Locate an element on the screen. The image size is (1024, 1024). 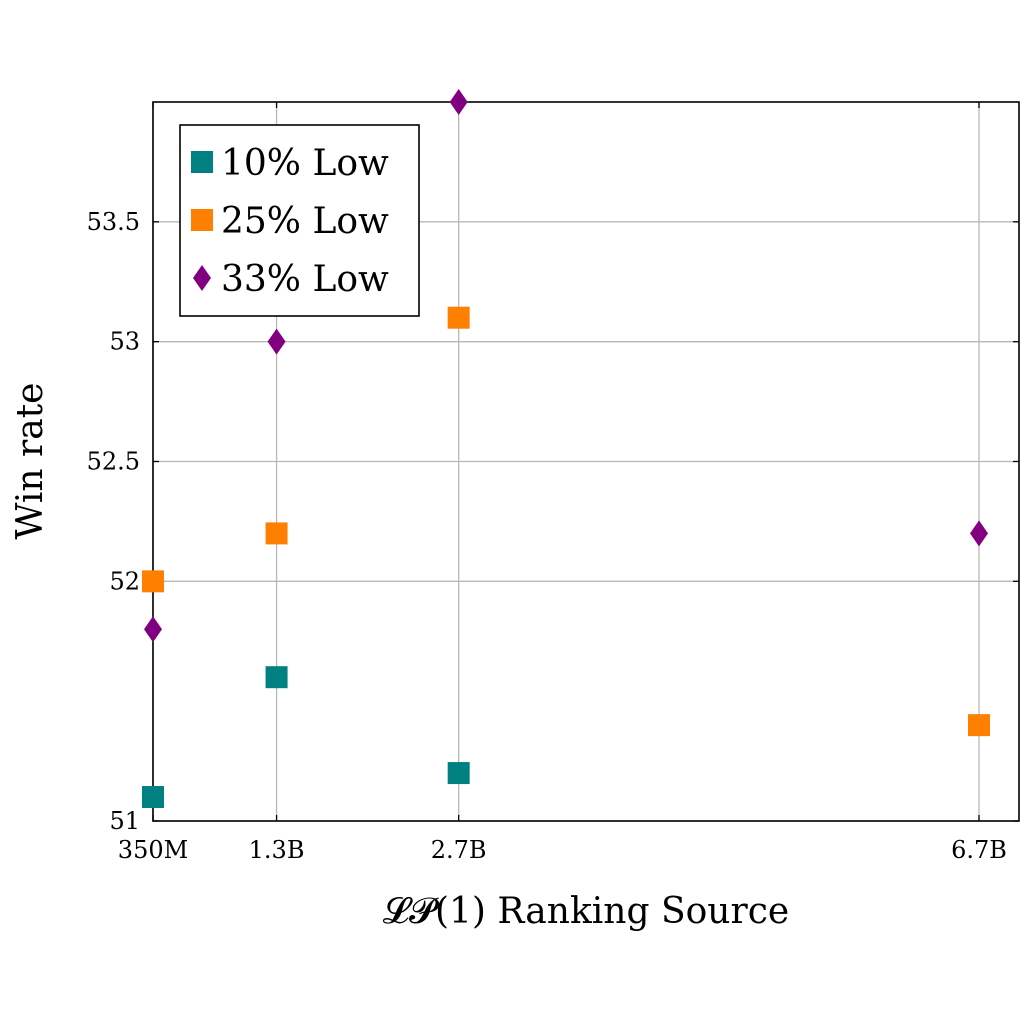
x-tick-label: 6.7B is located at coordinates (979, 850).